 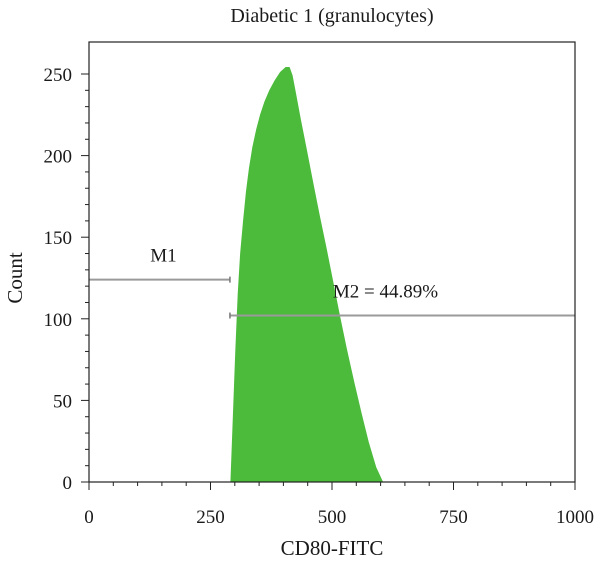 I want to click on x-tick-label-500: 500, so click(x=332, y=517).